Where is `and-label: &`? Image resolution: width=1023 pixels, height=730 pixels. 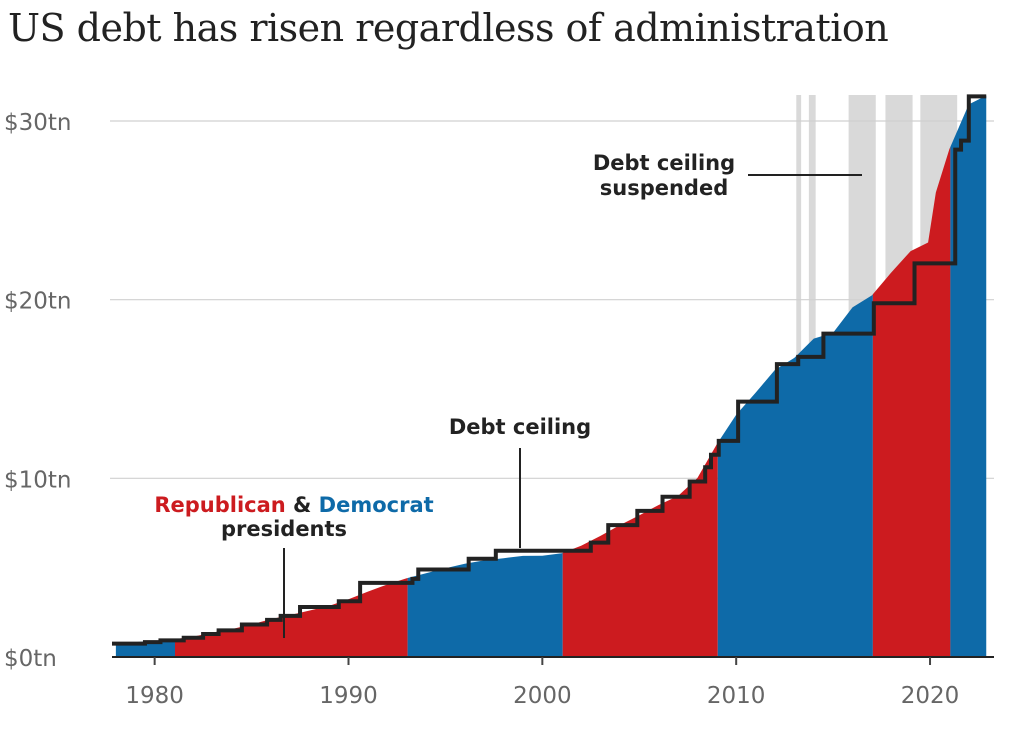
and-label: & is located at coordinates (302, 505).